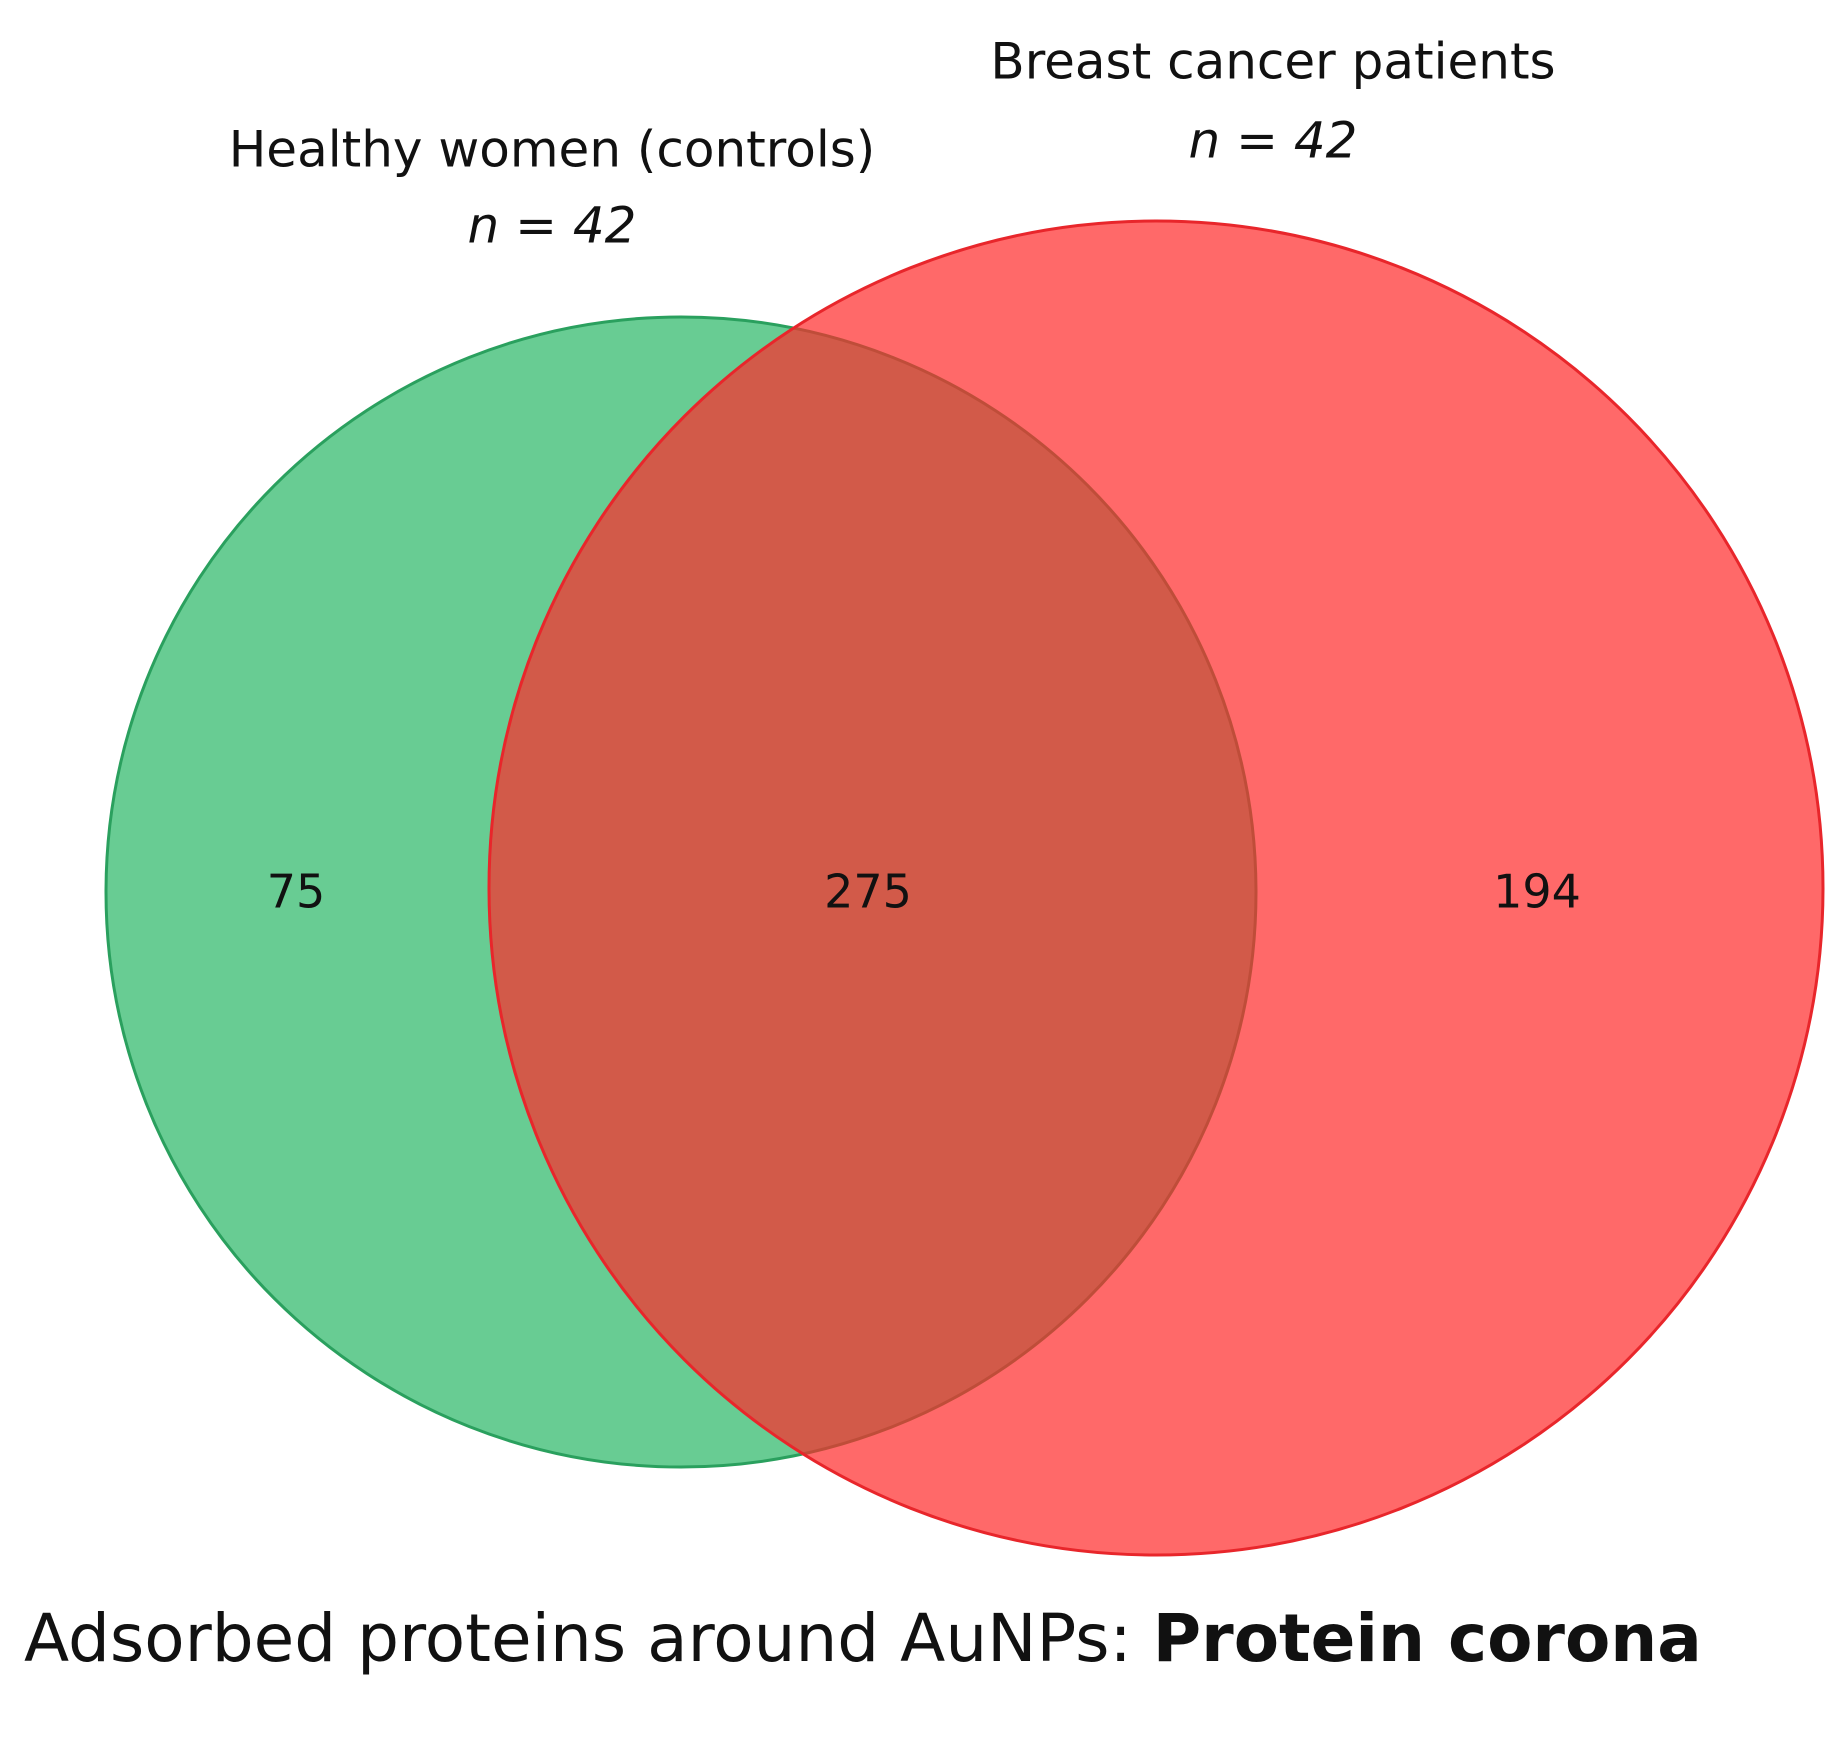 Image resolution: width=1840 pixels, height=1740 pixels. Describe the element at coordinates (1272, 62) in the screenshot. I see `set-name: Breast cancer patients` at that location.